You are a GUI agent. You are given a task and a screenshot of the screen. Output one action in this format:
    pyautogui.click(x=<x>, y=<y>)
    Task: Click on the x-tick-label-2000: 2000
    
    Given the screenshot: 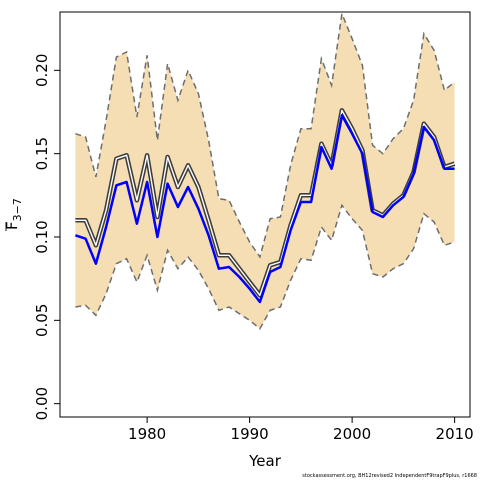 What is the action you would take?
    pyautogui.click(x=352, y=434)
    